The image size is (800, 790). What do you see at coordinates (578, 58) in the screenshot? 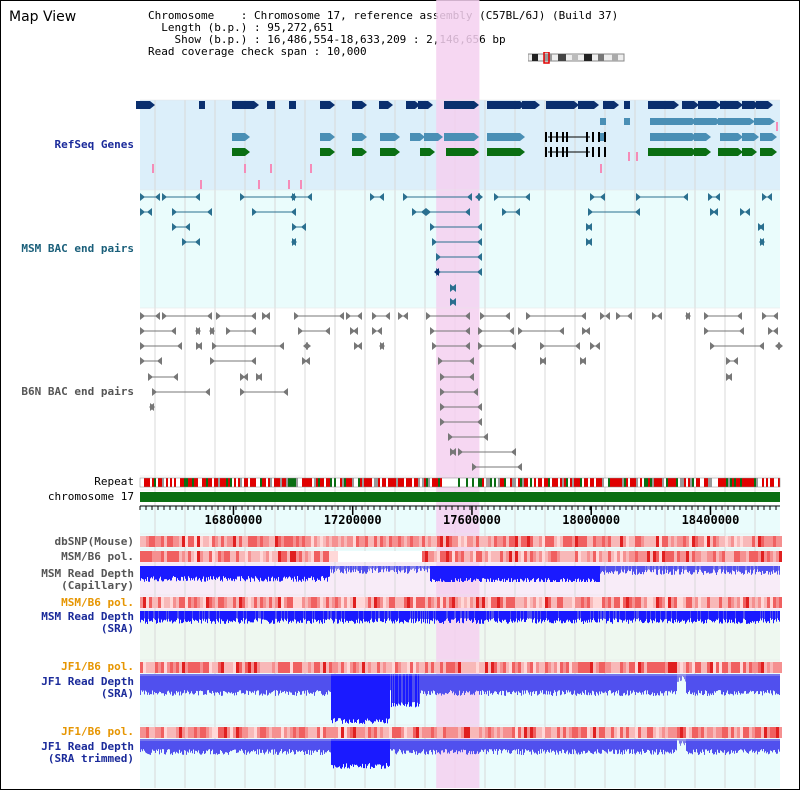
I see `chromosome-ideogram` at bounding box center [578, 58].